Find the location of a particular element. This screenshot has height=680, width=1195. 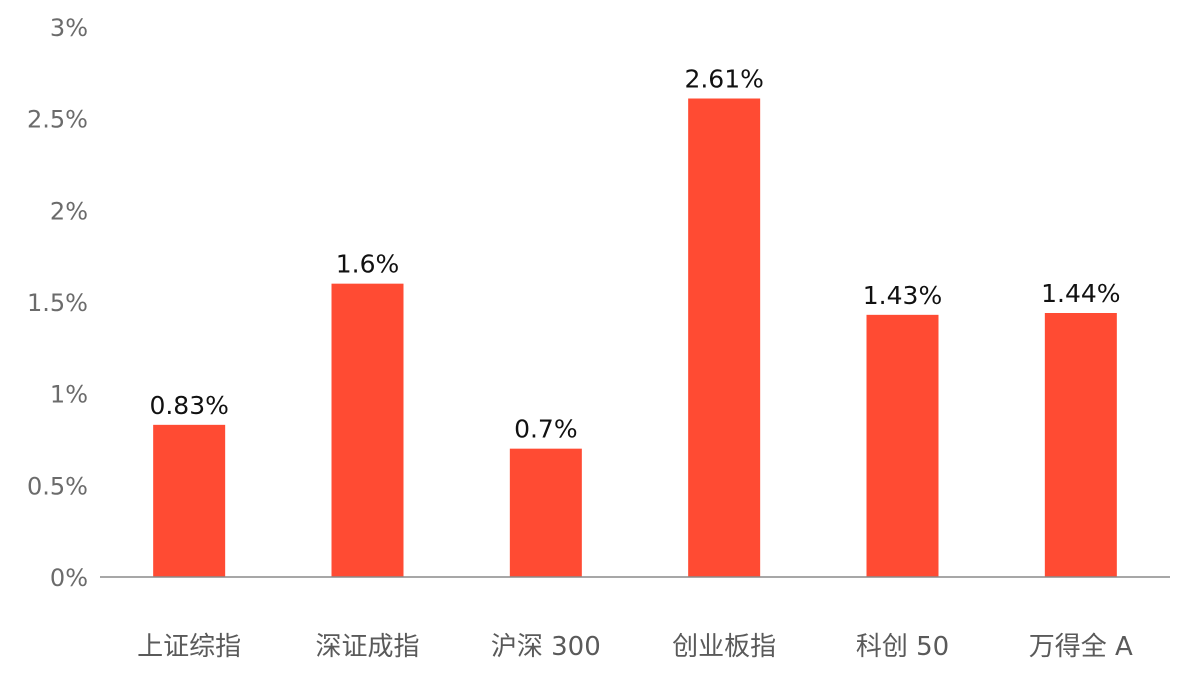

y-tick-label: 1.5% is located at coordinates (57, 303).